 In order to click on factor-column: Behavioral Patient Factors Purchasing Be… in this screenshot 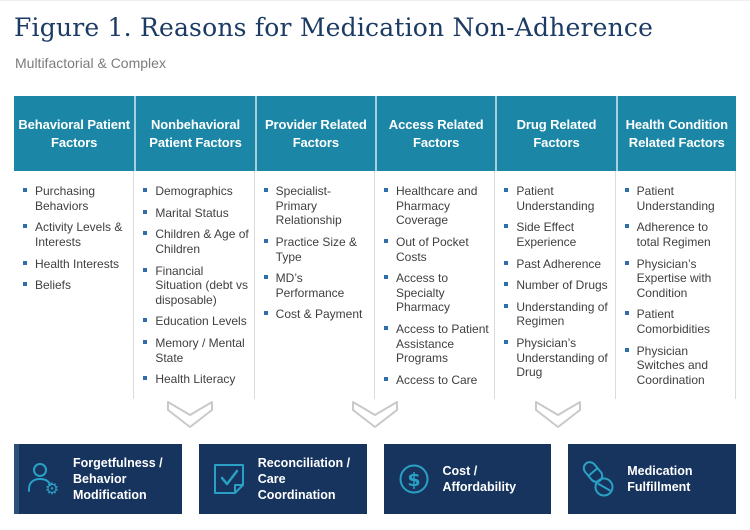, I will do `click(74, 247)`.